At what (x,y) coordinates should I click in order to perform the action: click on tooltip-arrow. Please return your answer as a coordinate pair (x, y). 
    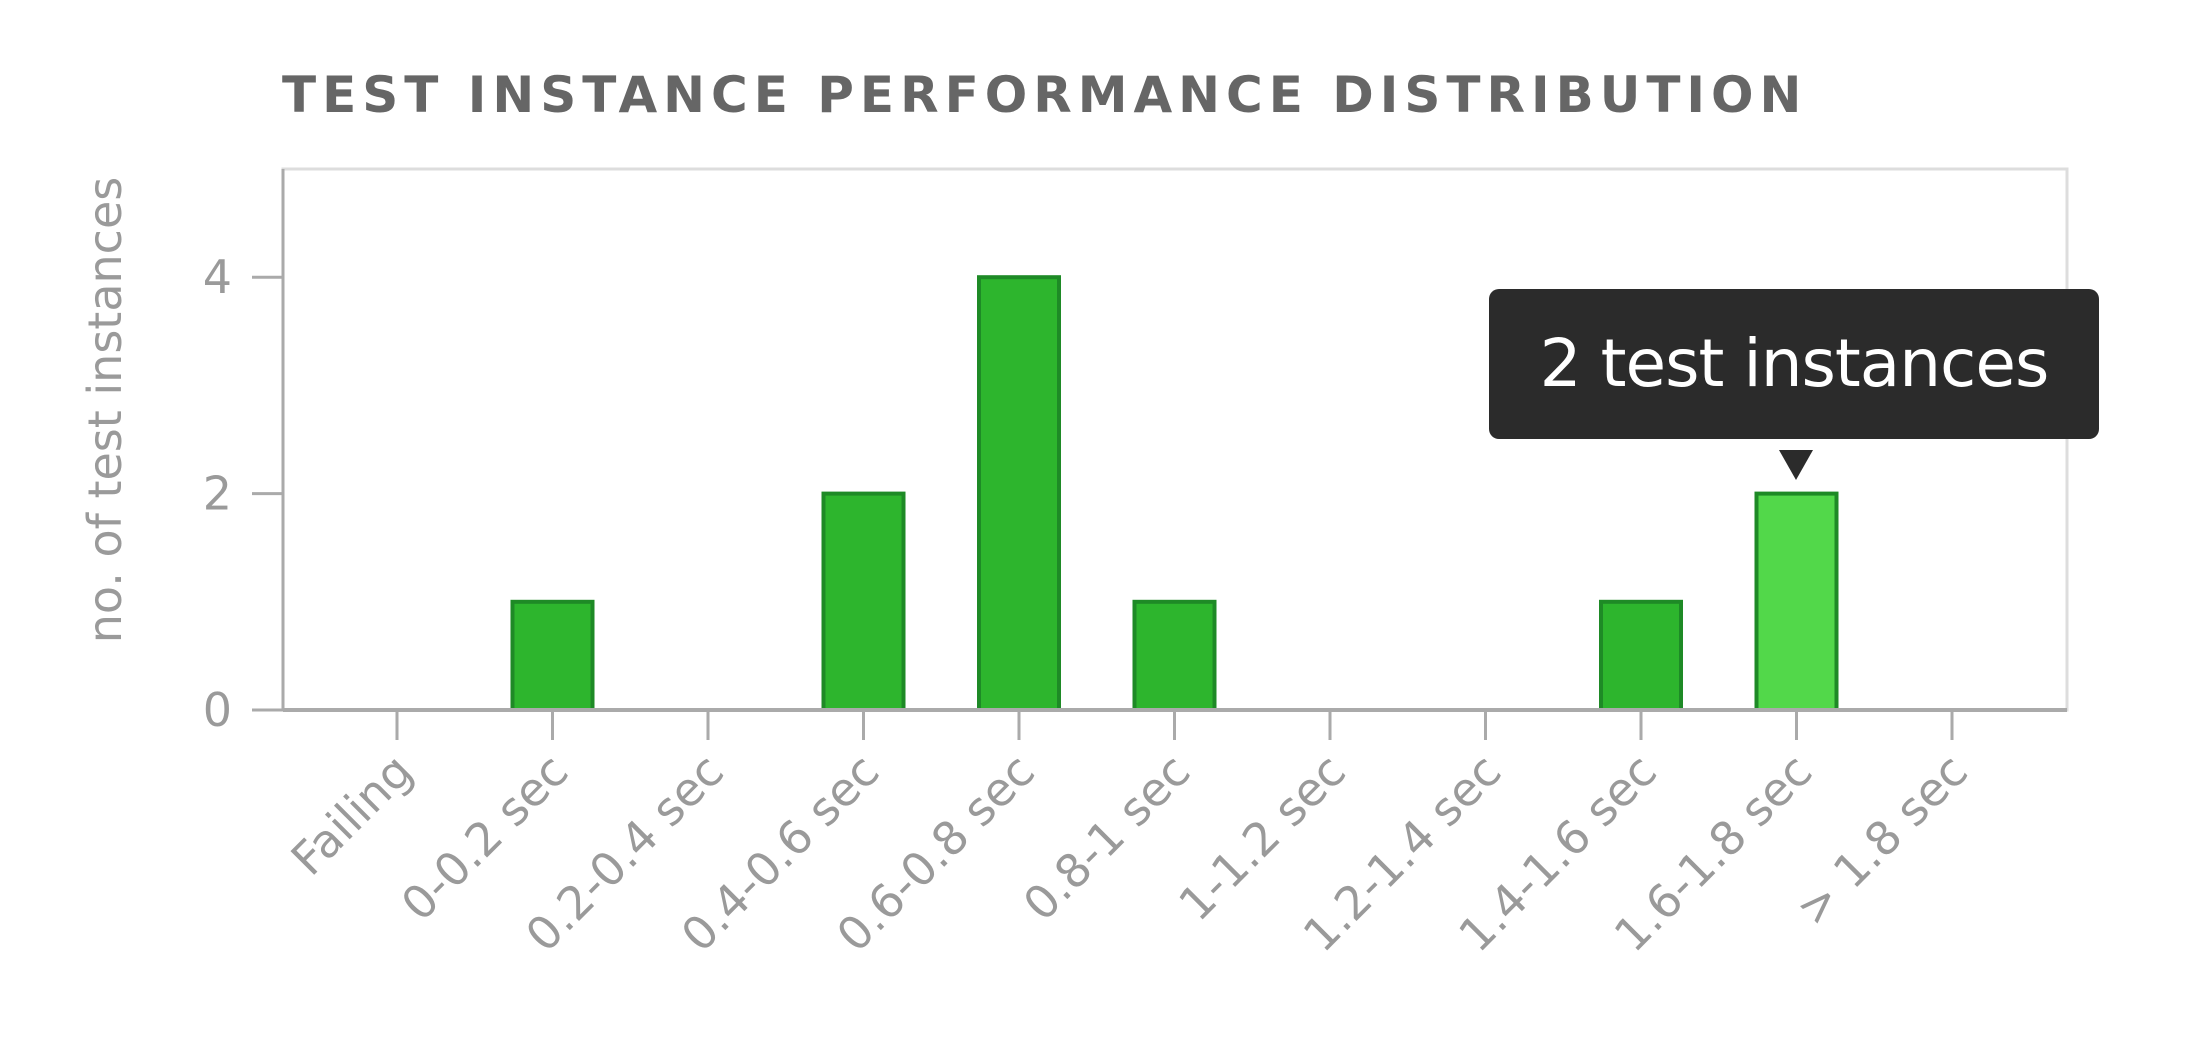
    Looking at the image, I should click on (1796, 465).